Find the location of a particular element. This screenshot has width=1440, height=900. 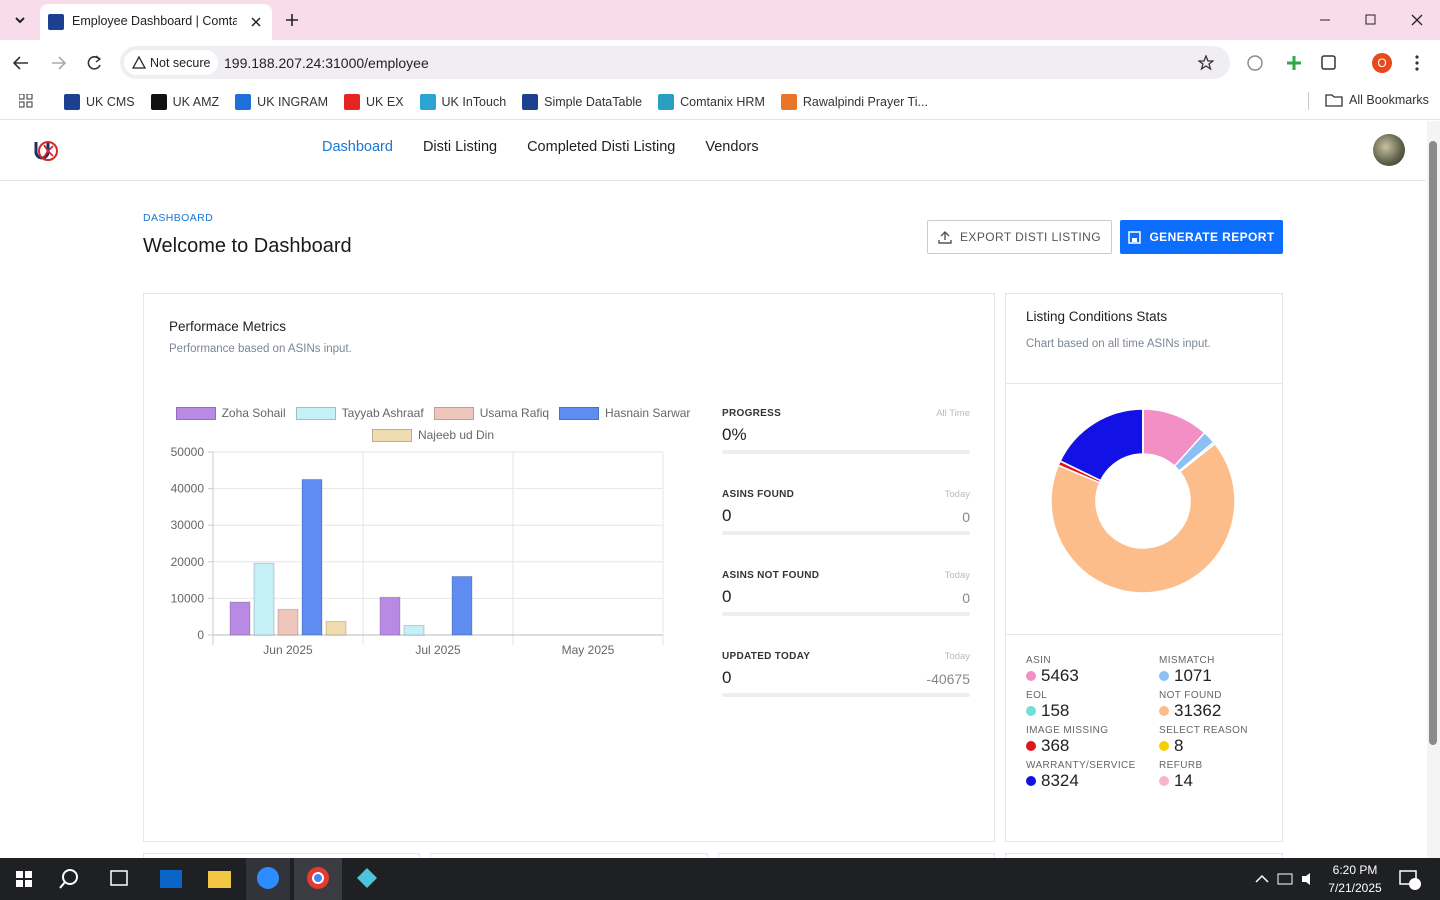

breadcrumb: DASHBOARD is located at coordinates (178, 218).